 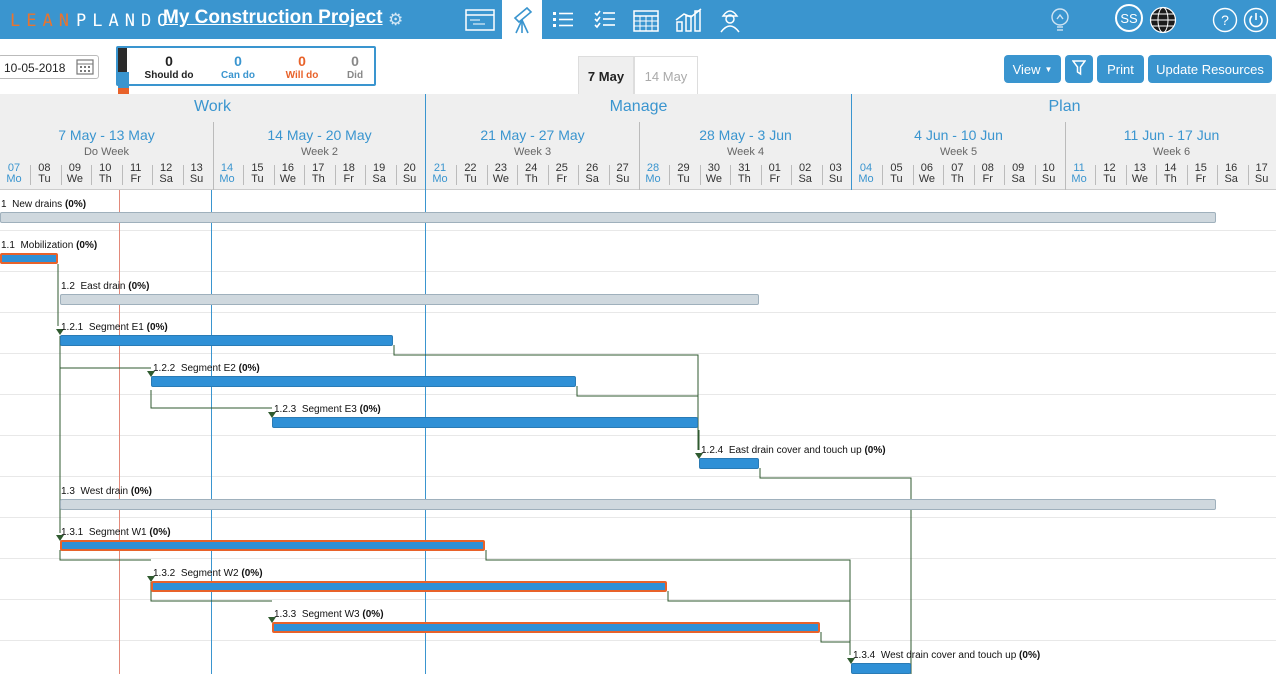 What do you see at coordinates (238, 67) in the screenshot?
I see `legend-can-do: 0 Can do` at bounding box center [238, 67].